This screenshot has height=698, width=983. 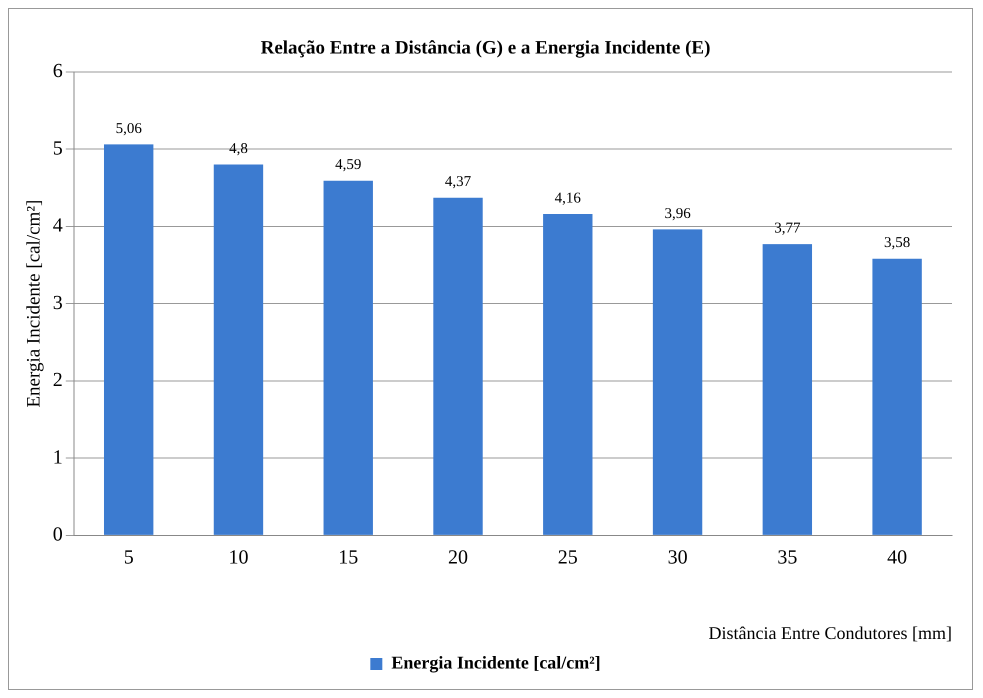 I want to click on y-tick-label: 1, so click(x=57, y=457).